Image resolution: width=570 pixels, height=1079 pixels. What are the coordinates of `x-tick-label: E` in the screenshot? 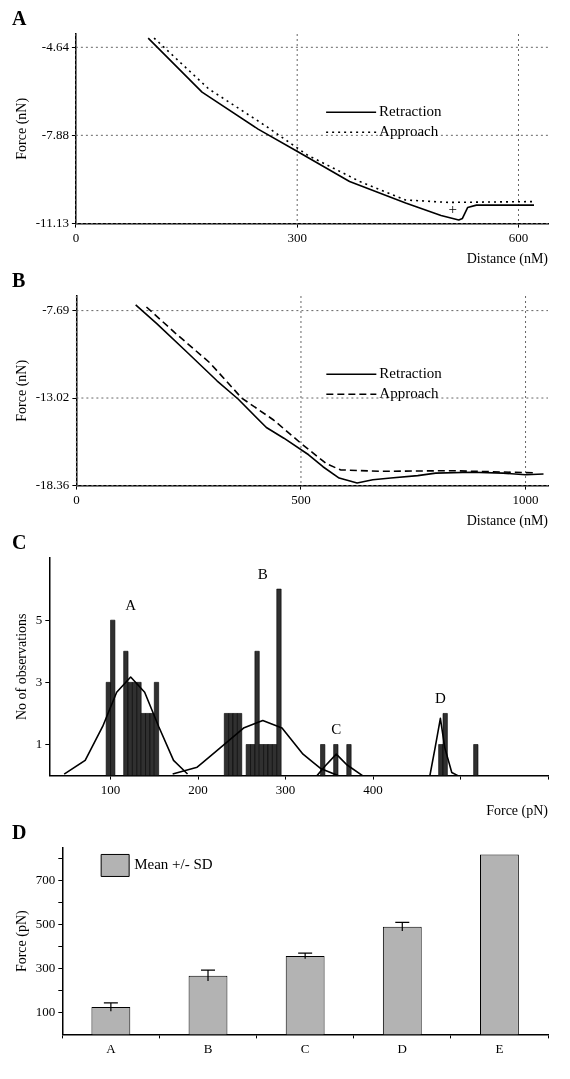 It's located at (499, 1048).